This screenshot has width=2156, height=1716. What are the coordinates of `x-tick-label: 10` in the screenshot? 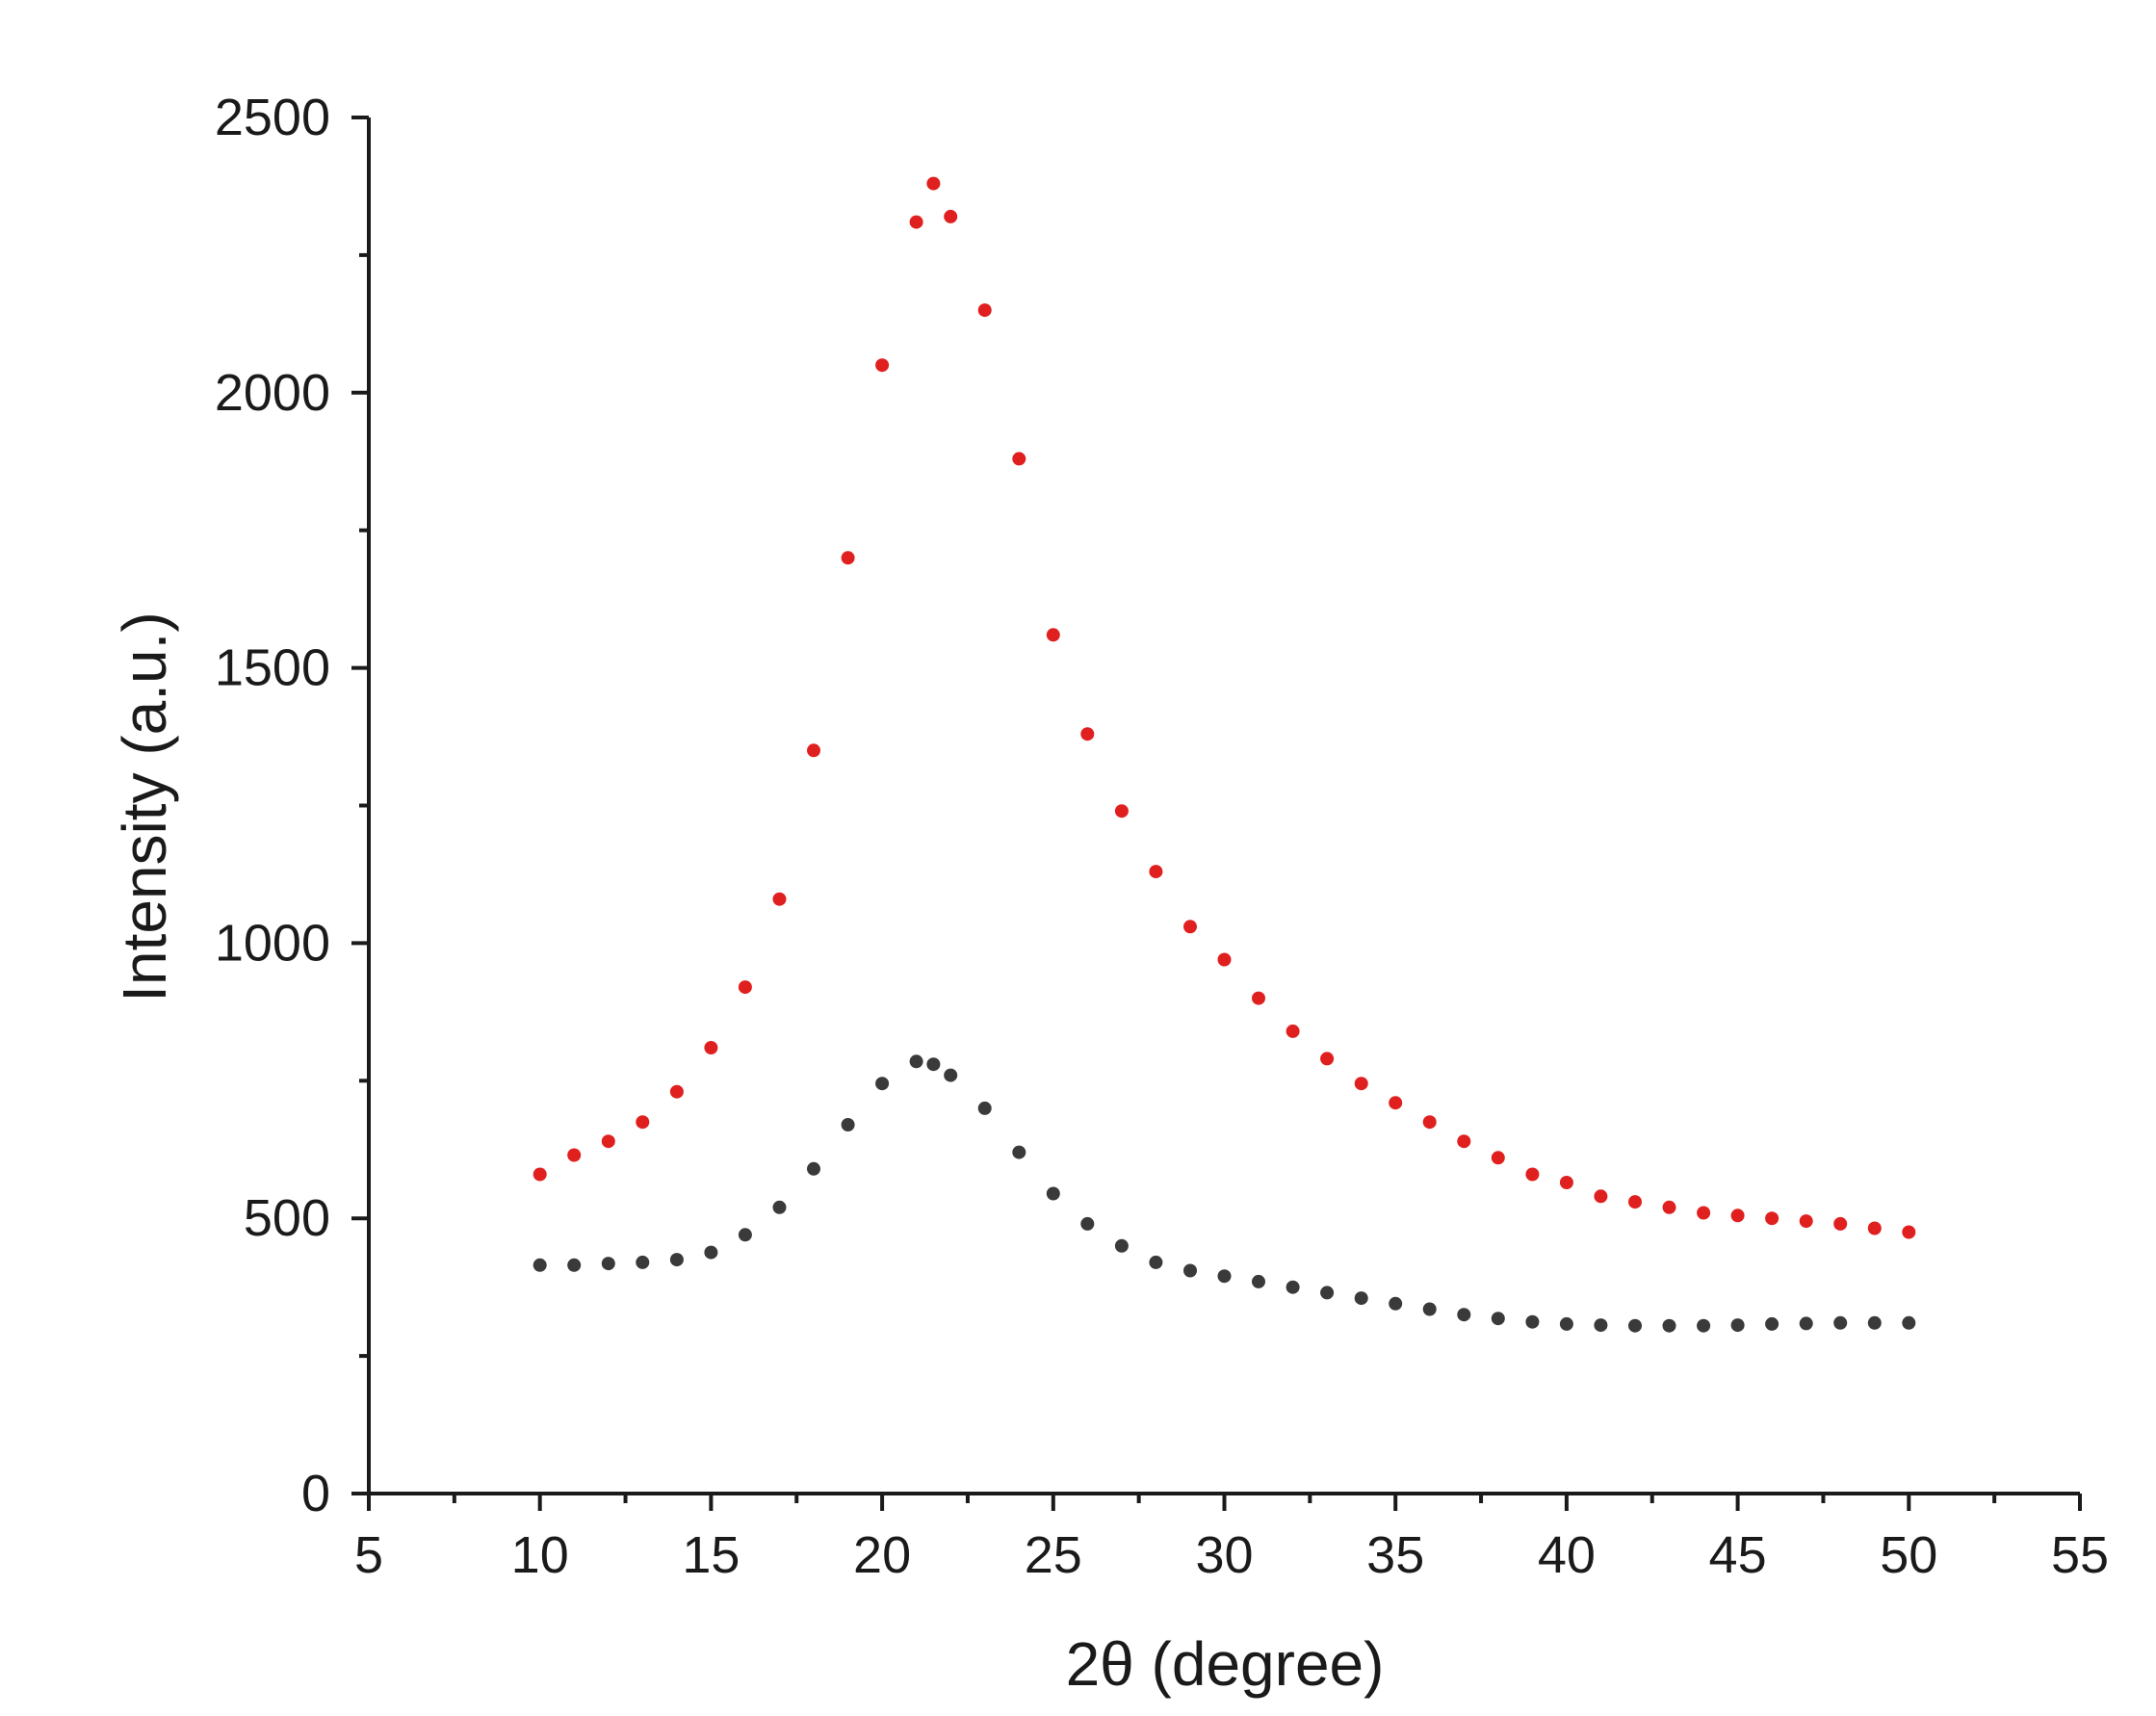 It's located at (540, 1555).